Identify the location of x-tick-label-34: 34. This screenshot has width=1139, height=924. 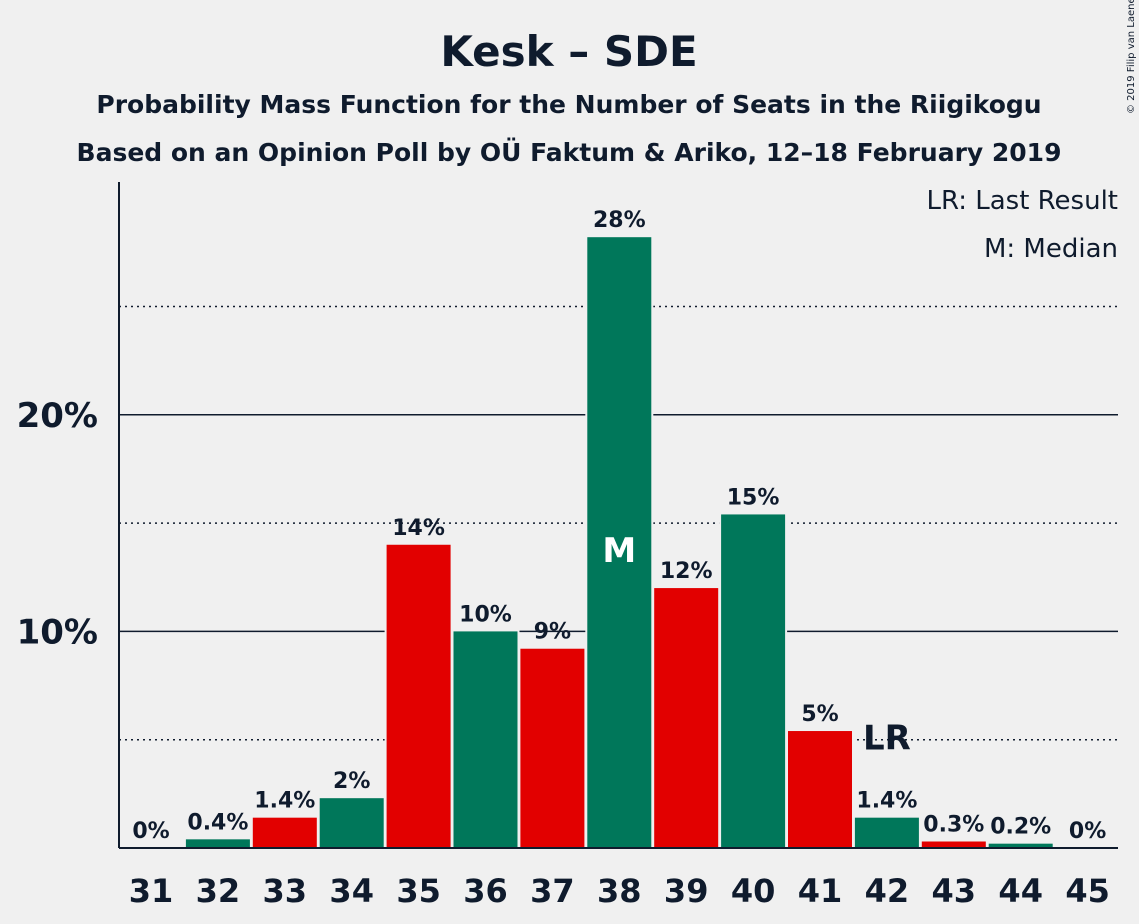
(351, 891).